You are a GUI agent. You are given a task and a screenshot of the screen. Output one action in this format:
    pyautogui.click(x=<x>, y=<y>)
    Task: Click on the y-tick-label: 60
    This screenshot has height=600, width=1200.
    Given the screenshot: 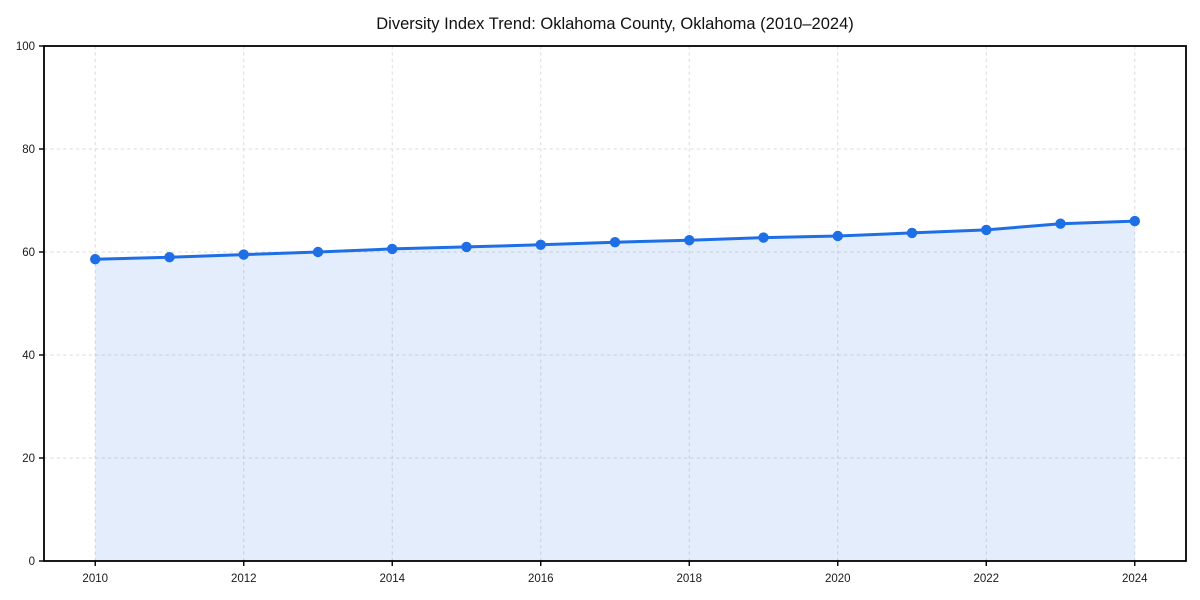 What is the action you would take?
    pyautogui.click(x=28, y=253)
    